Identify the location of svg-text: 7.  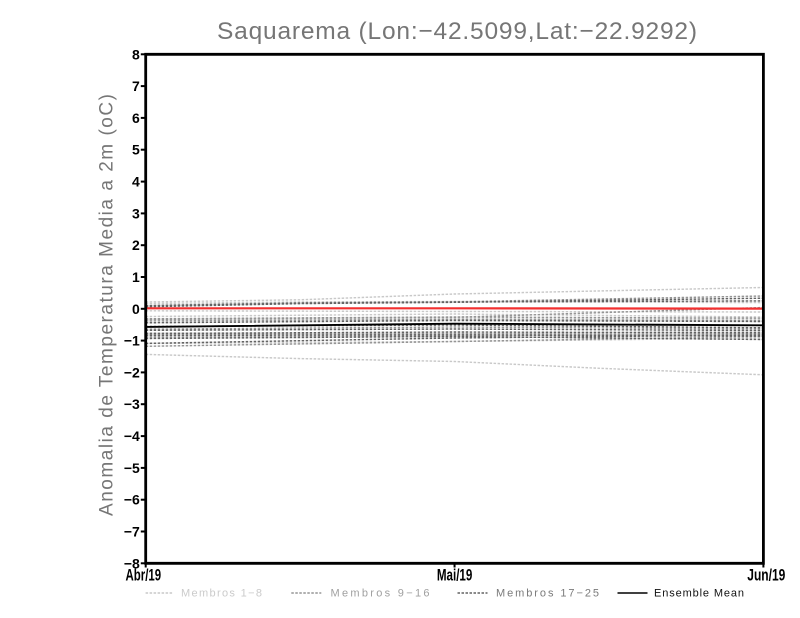
(136, 86).